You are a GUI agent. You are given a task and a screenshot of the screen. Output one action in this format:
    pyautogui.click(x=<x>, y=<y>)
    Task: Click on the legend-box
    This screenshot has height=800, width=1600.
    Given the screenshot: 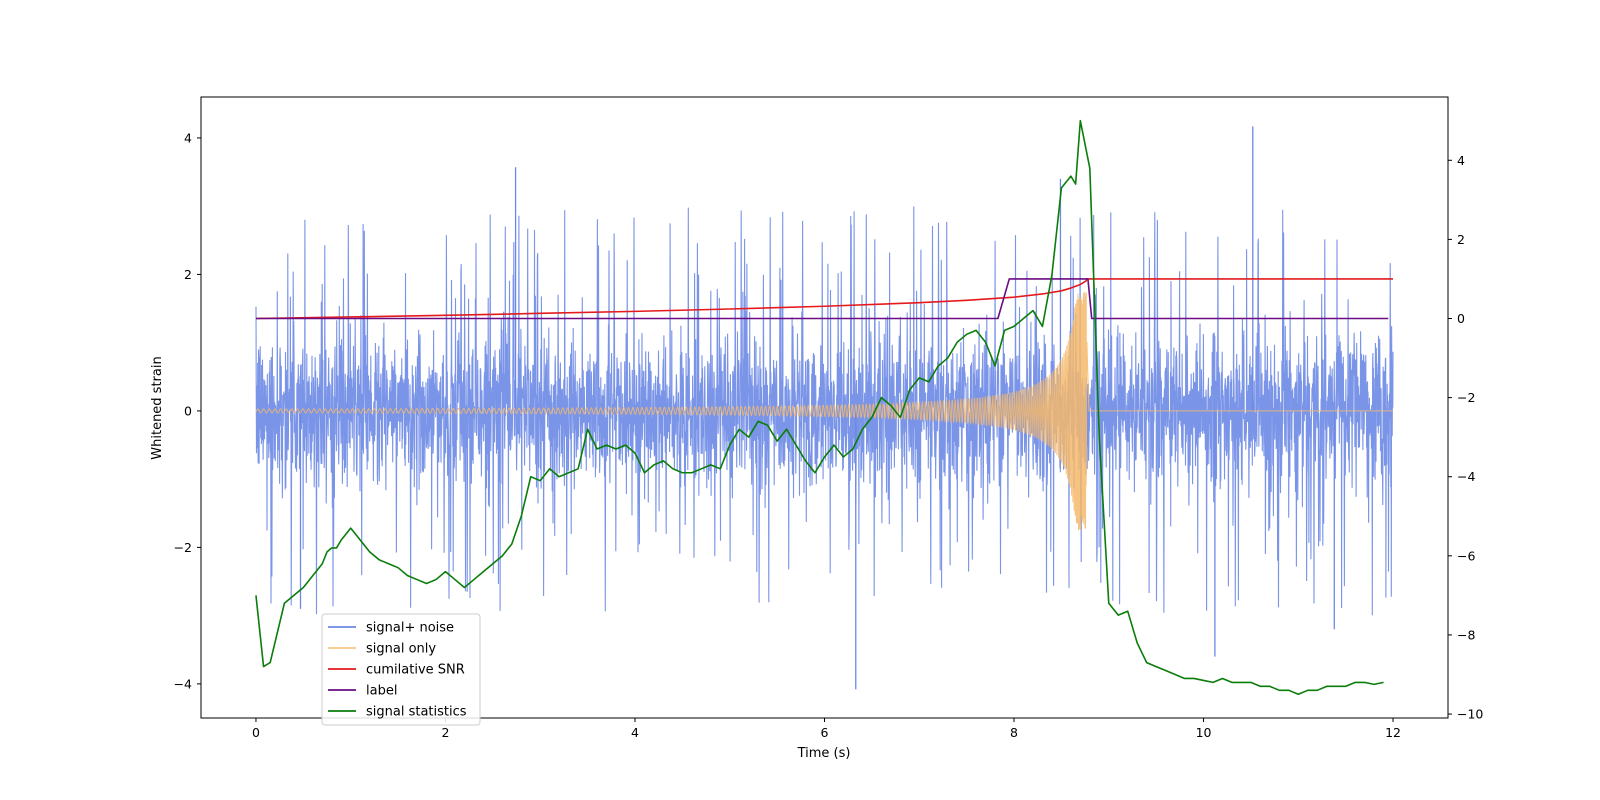 What is the action you would take?
    pyautogui.click(x=401, y=669)
    